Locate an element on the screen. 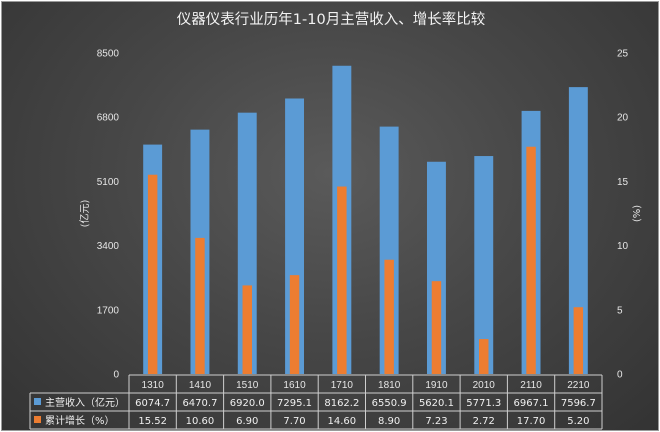 The image size is (660, 432). y-left-tick-label: 3400 is located at coordinates (108, 246).